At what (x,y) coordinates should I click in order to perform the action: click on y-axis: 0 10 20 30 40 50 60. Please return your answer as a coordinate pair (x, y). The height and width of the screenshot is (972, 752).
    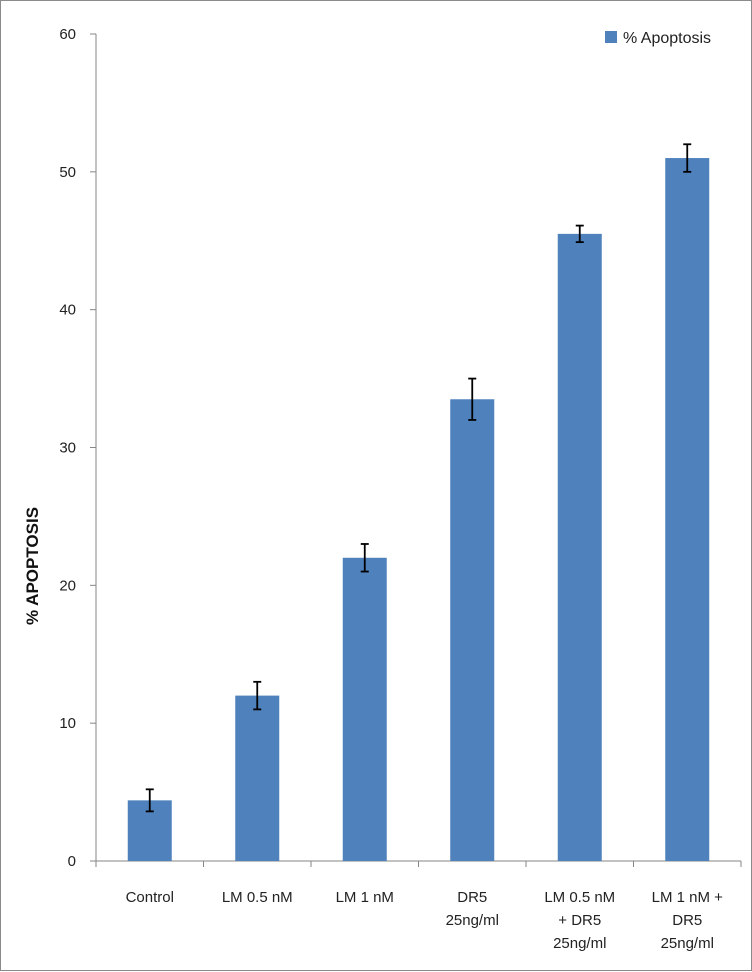
    Looking at the image, I should click on (78, 448).